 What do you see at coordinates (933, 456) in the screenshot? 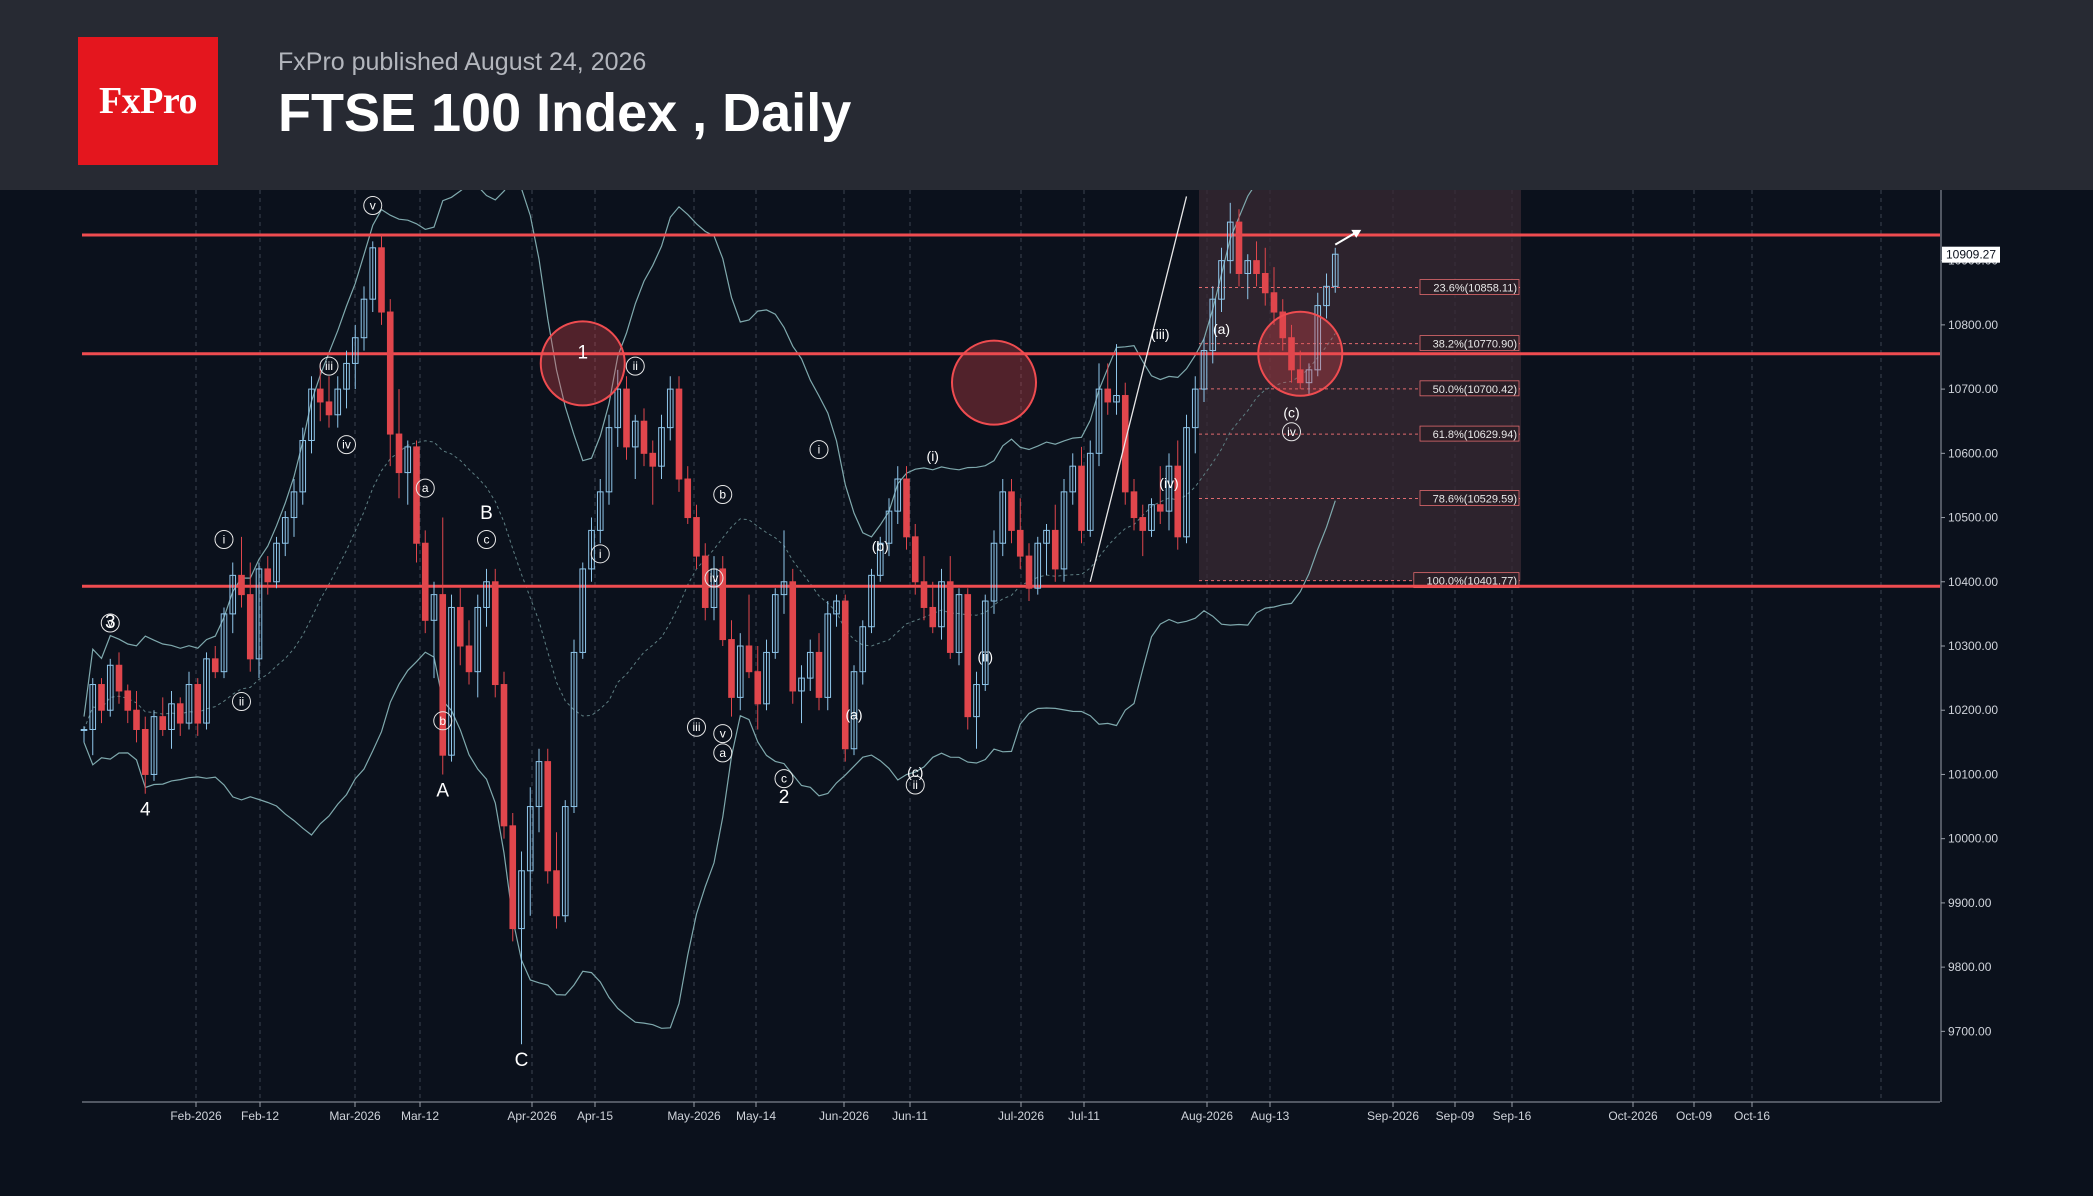
I see `wave-label: (i)` at bounding box center [933, 456].